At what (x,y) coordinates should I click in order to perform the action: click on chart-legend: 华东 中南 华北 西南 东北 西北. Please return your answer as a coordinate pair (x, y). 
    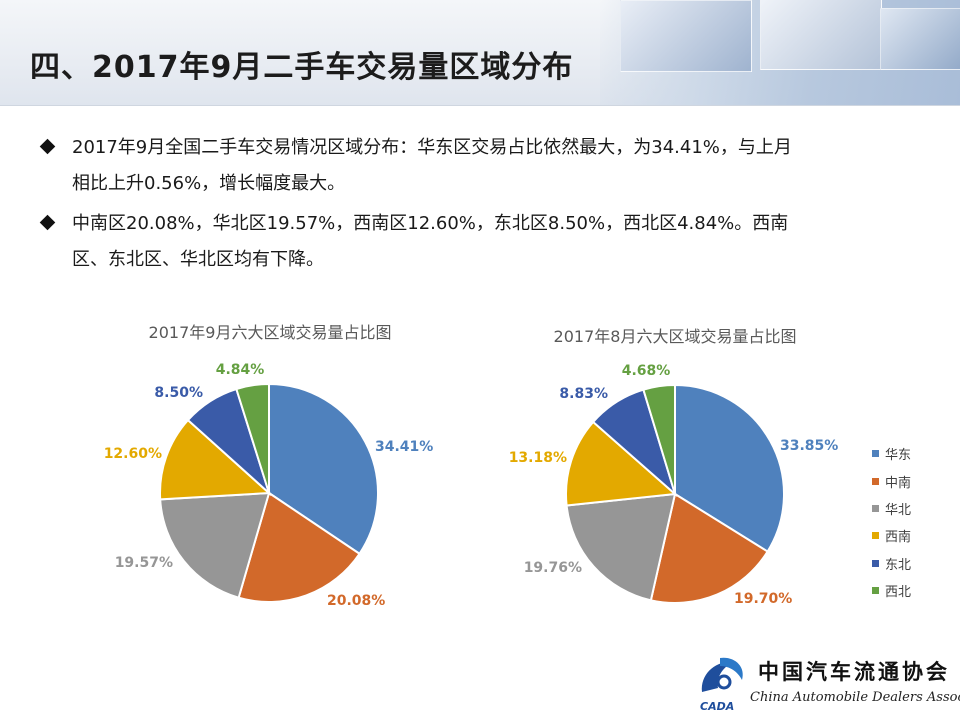
    Looking at the image, I should click on (891, 522).